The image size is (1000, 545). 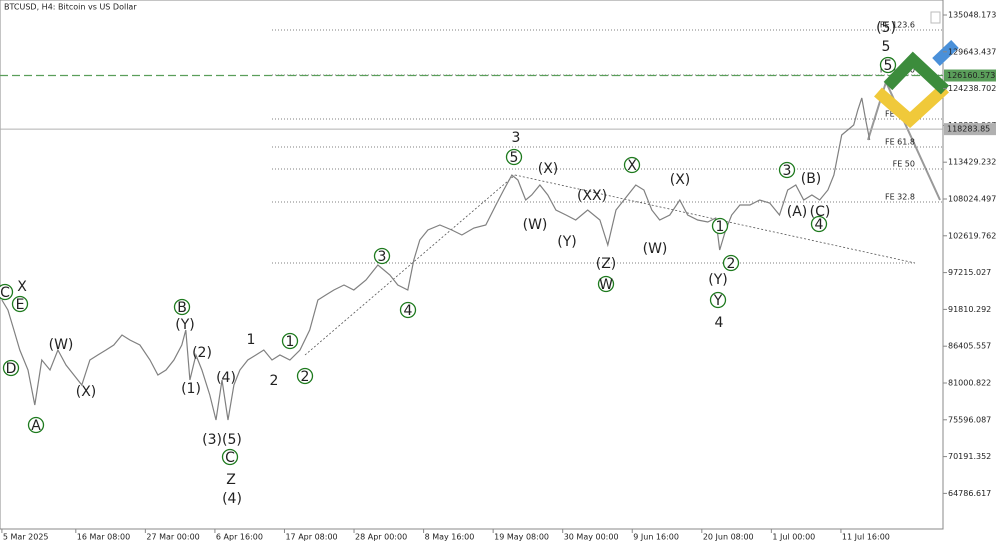 What do you see at coordinates (728, 537) in the screenshot?
I see `x-tick-label: 20 Jun 08:00` at bounding box center [728, 537].